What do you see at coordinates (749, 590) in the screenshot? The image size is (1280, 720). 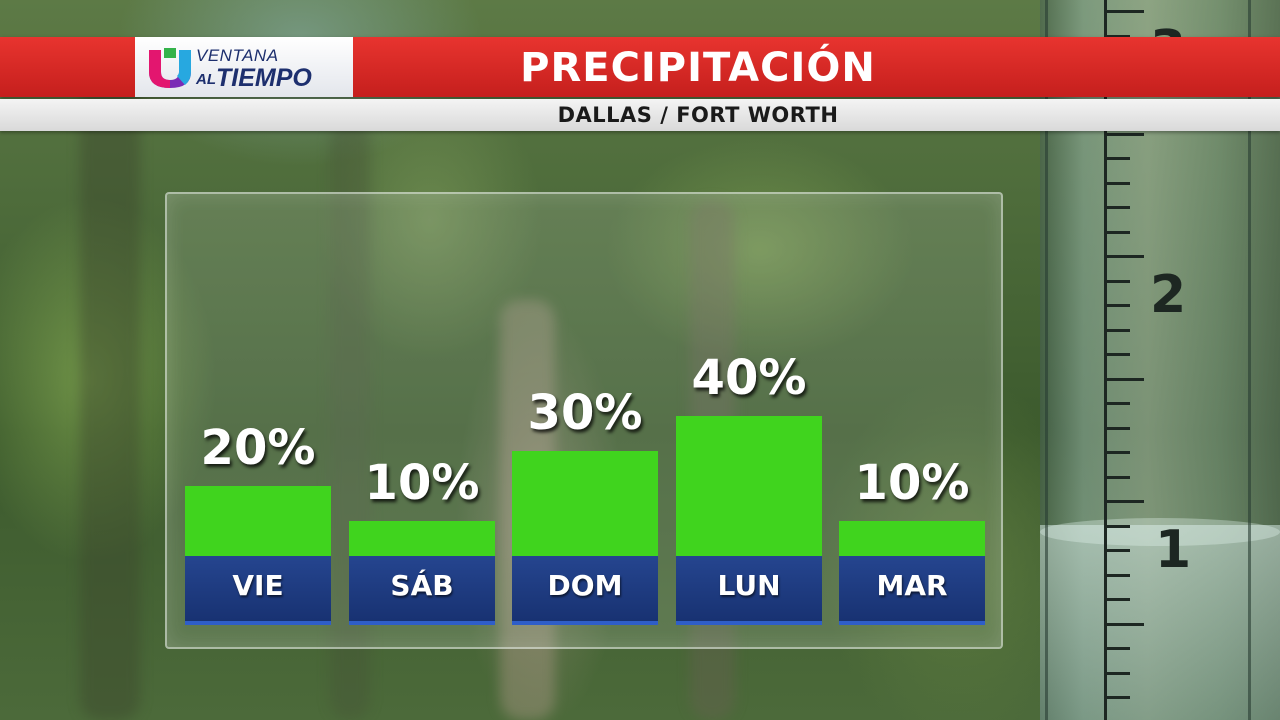 I see `day-label: LUN` at bounding box center [749, 590].